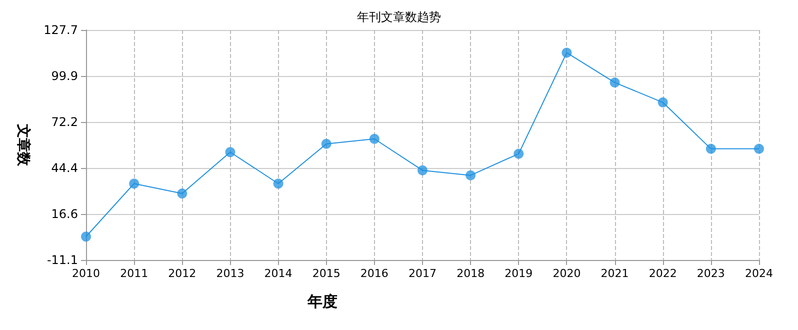 This screenshot has width=798, height=330. What do you see at coordinates (322, 301) in the screenshot?
I see `x-axis-title: 年度` at bounding box center [322, 301].